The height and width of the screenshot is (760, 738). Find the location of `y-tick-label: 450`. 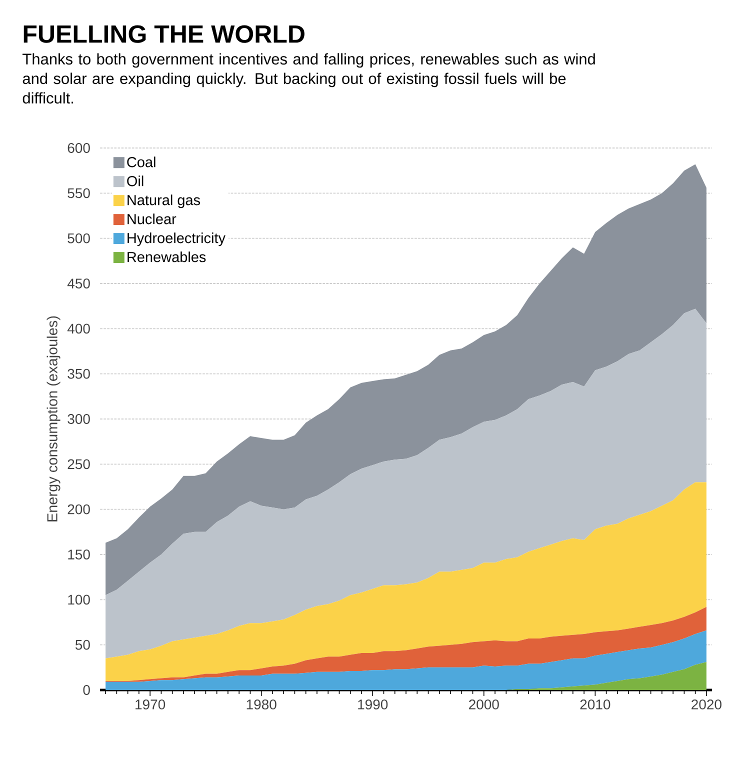

y-tick-label: 450 is located at coordinates (78, 283).